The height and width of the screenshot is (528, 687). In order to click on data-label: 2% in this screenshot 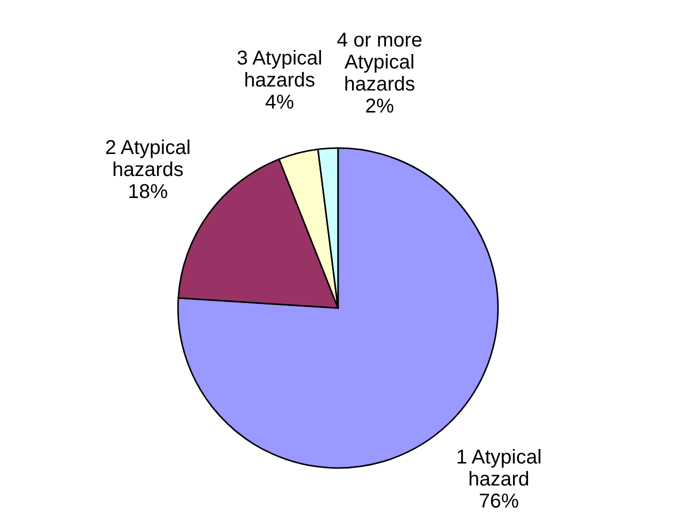, I will do `click(379, 106)`.